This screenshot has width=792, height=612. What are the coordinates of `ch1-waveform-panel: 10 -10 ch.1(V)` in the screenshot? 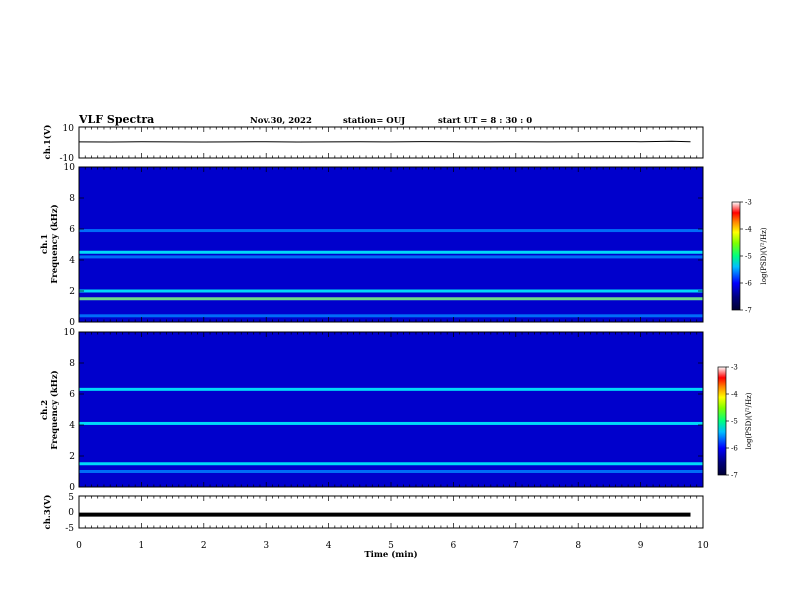 It's located at (373, 144).